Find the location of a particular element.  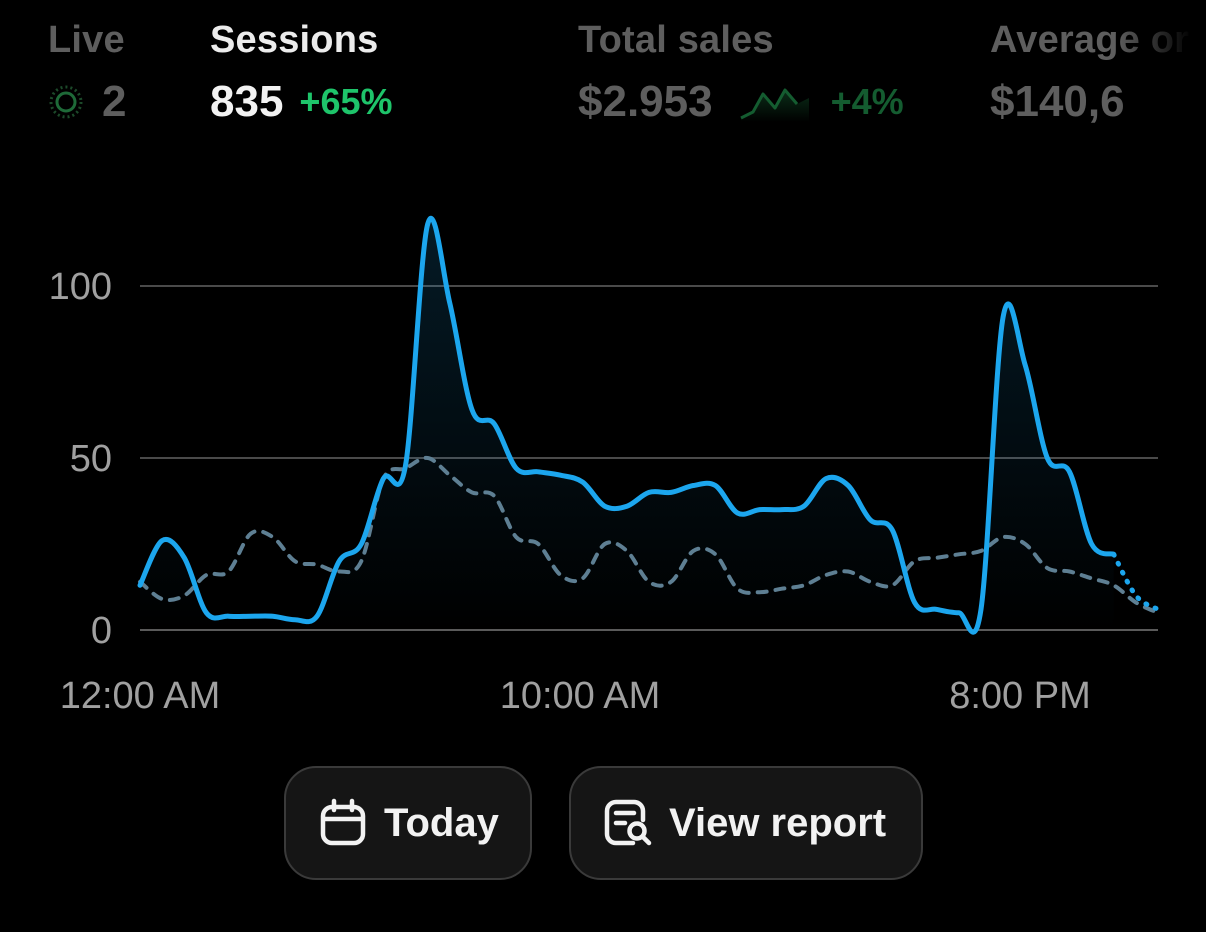

y-tick-label: 50 is located at coordinates (91, 459).